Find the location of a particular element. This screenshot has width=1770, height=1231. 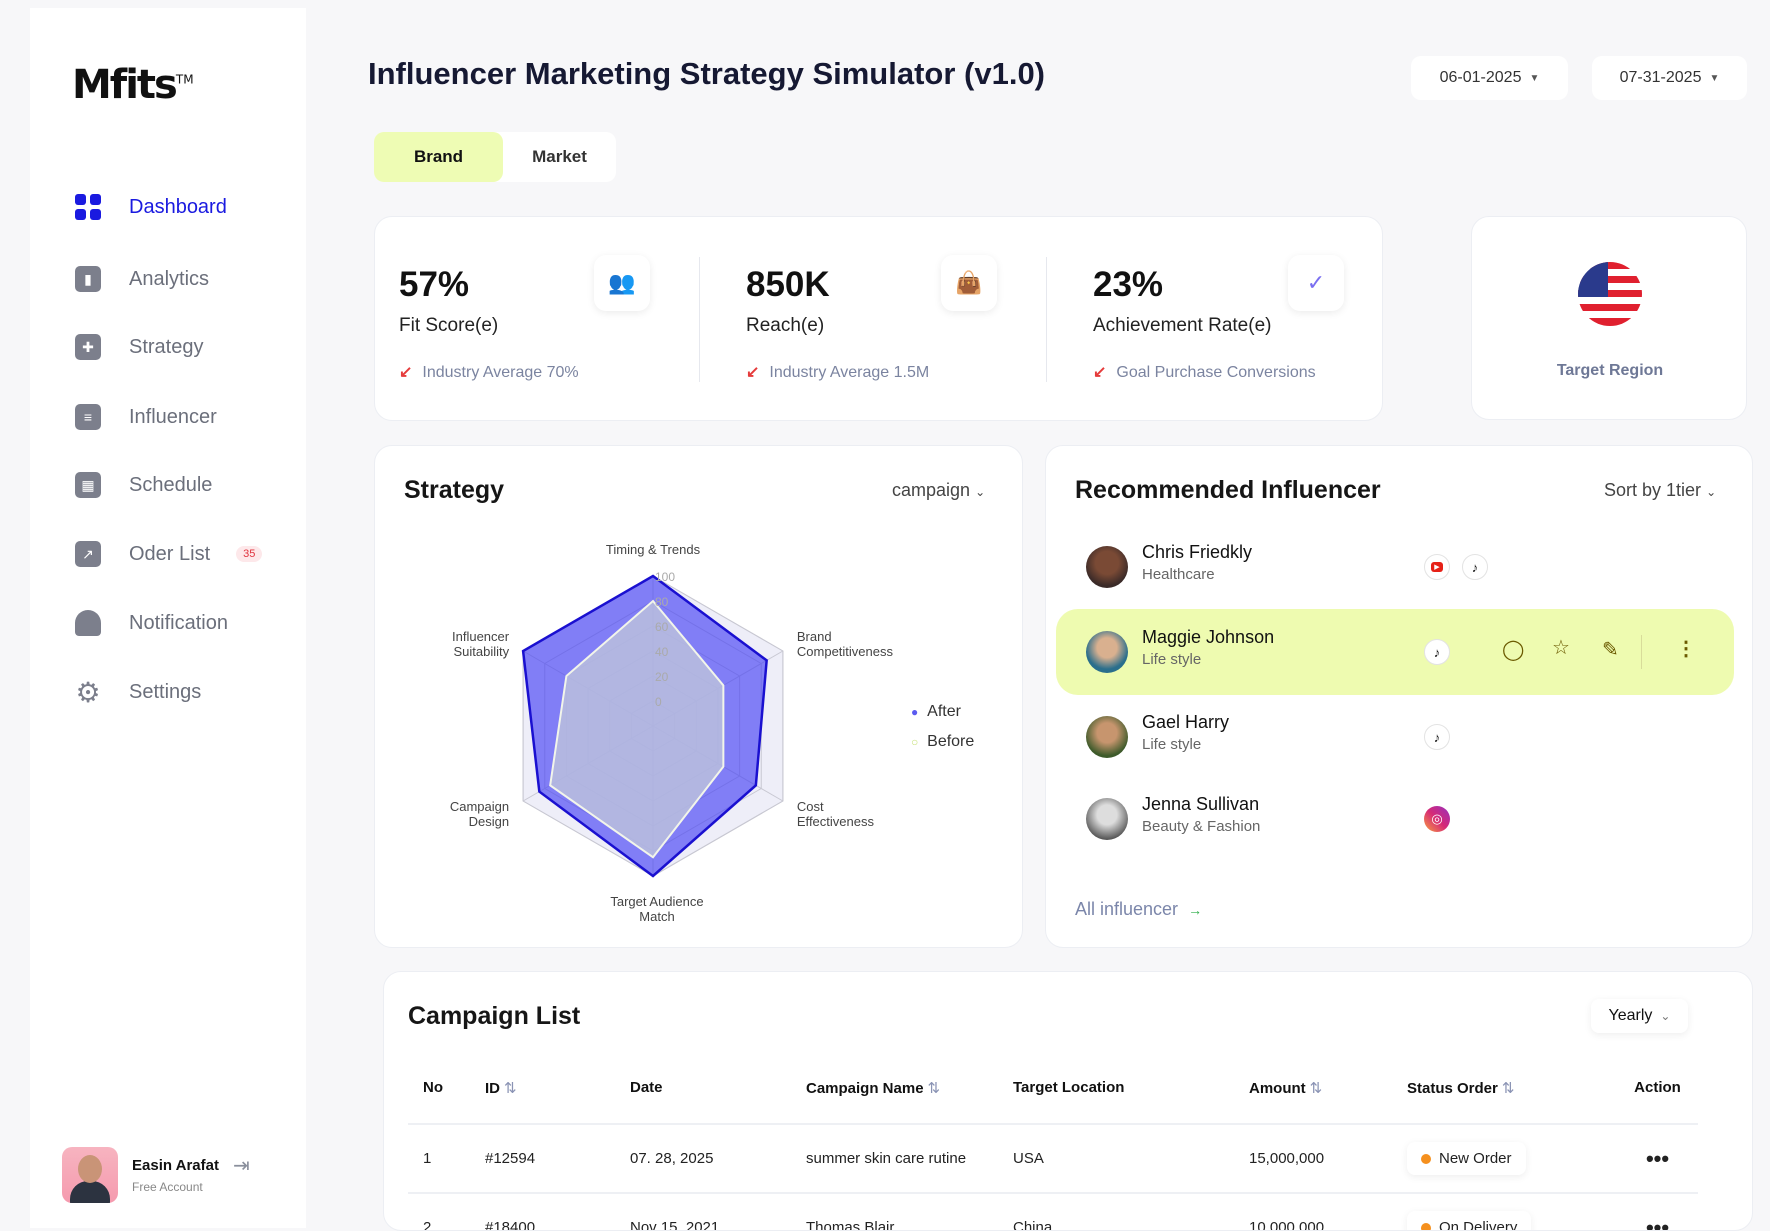

strategy-icon: ✚ is located at coordinates (88, 347).